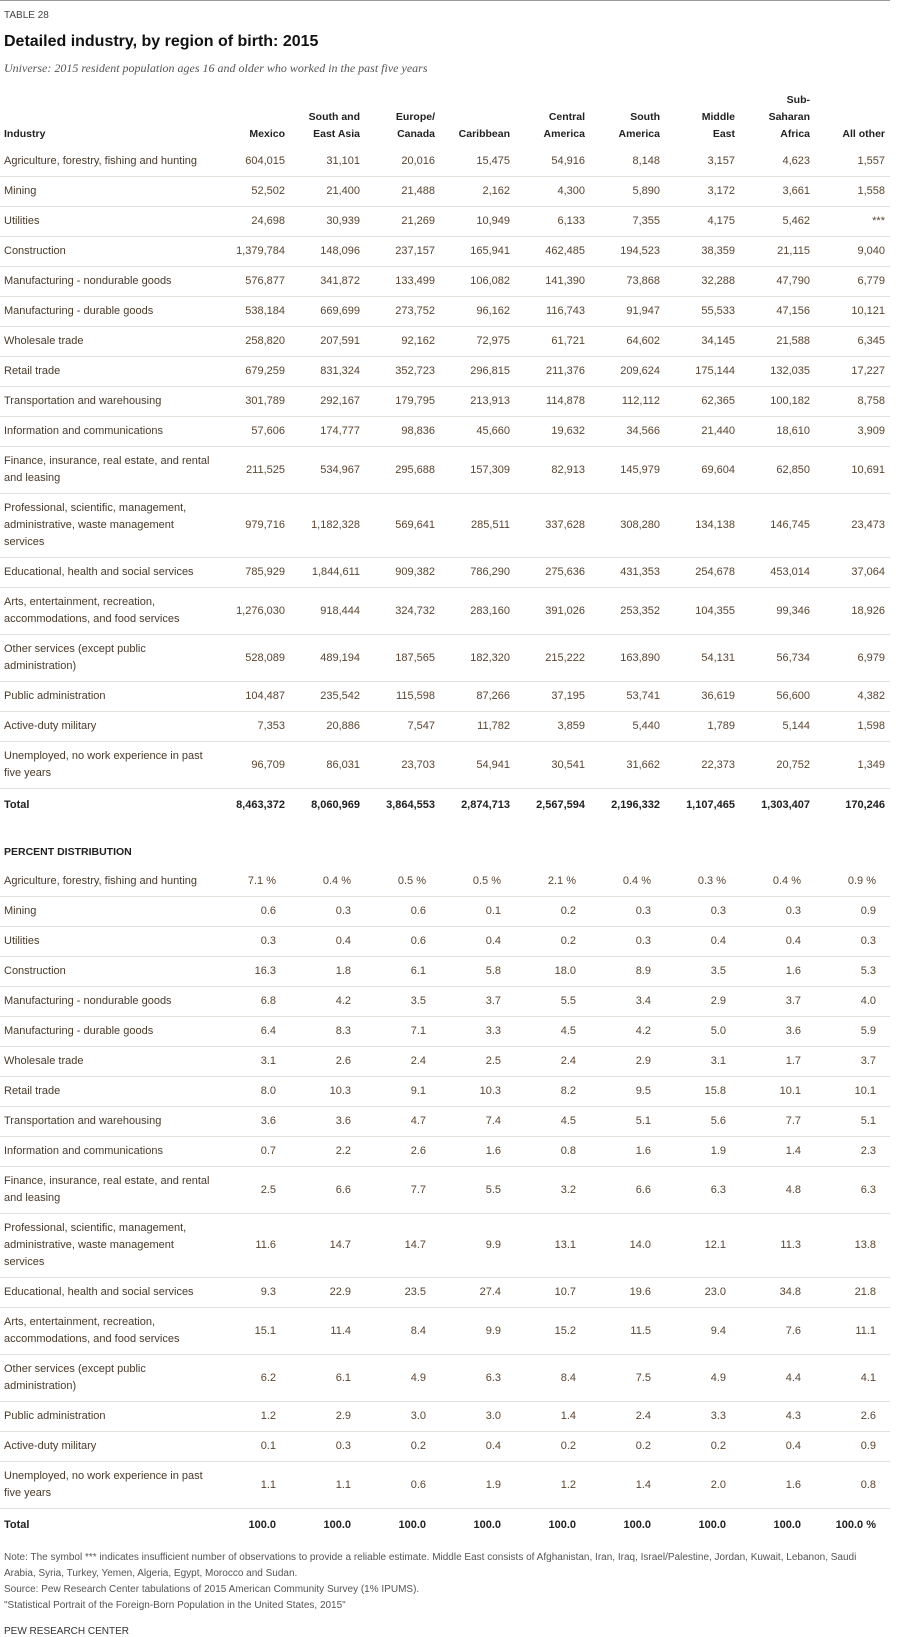 Image resolution: width=918 pixels, height=1637 pixels. Describe the element at coordinates (107, 941) in the screenshot. I see `row-label: Utilities` at that location.